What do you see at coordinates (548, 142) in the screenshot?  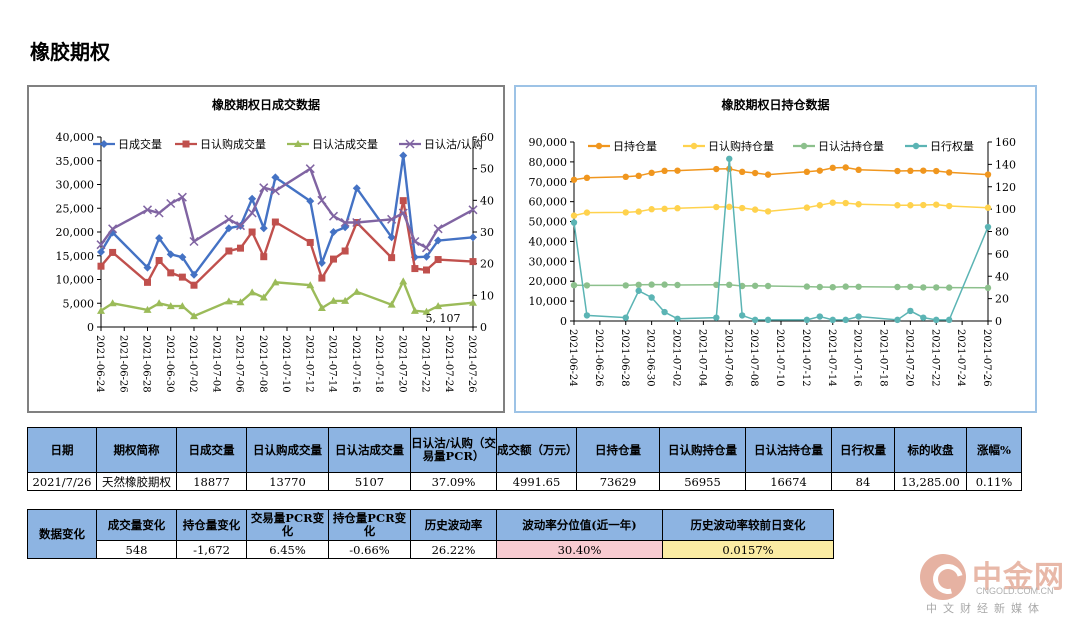 I see `y-left-tick-label: 90,000` at bounding box center [548, 142].